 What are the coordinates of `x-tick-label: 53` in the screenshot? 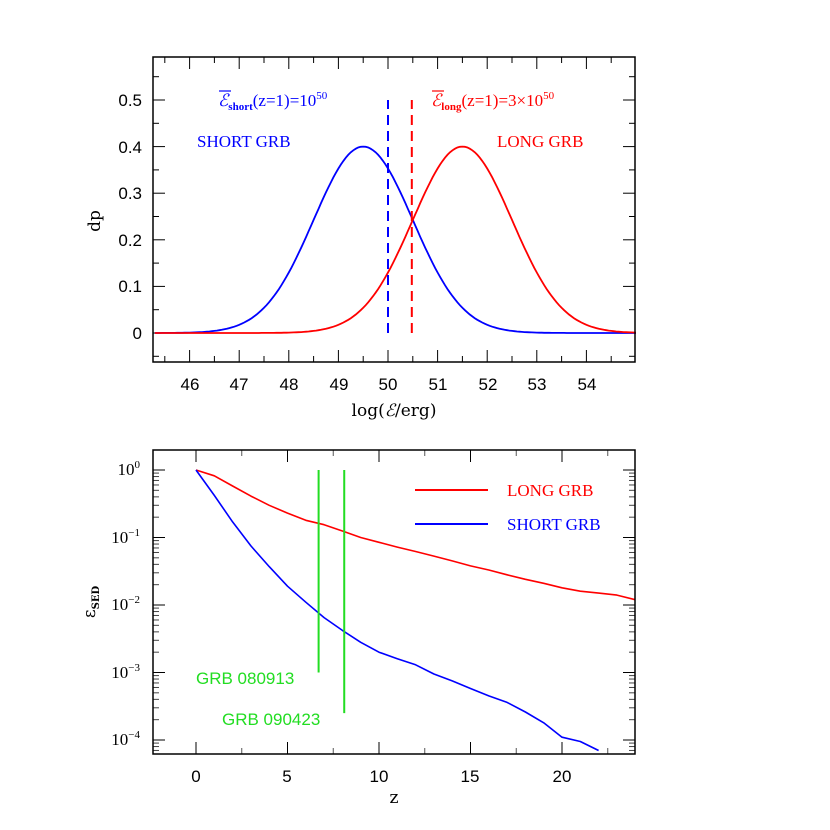 It's located at (537, 384).